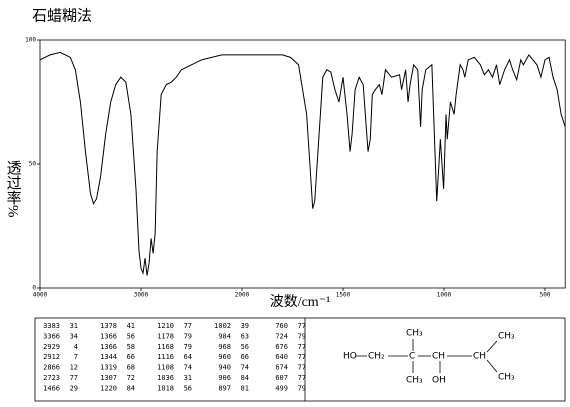  I want to click on peak-wavenumber: 676, so click(281, 347).